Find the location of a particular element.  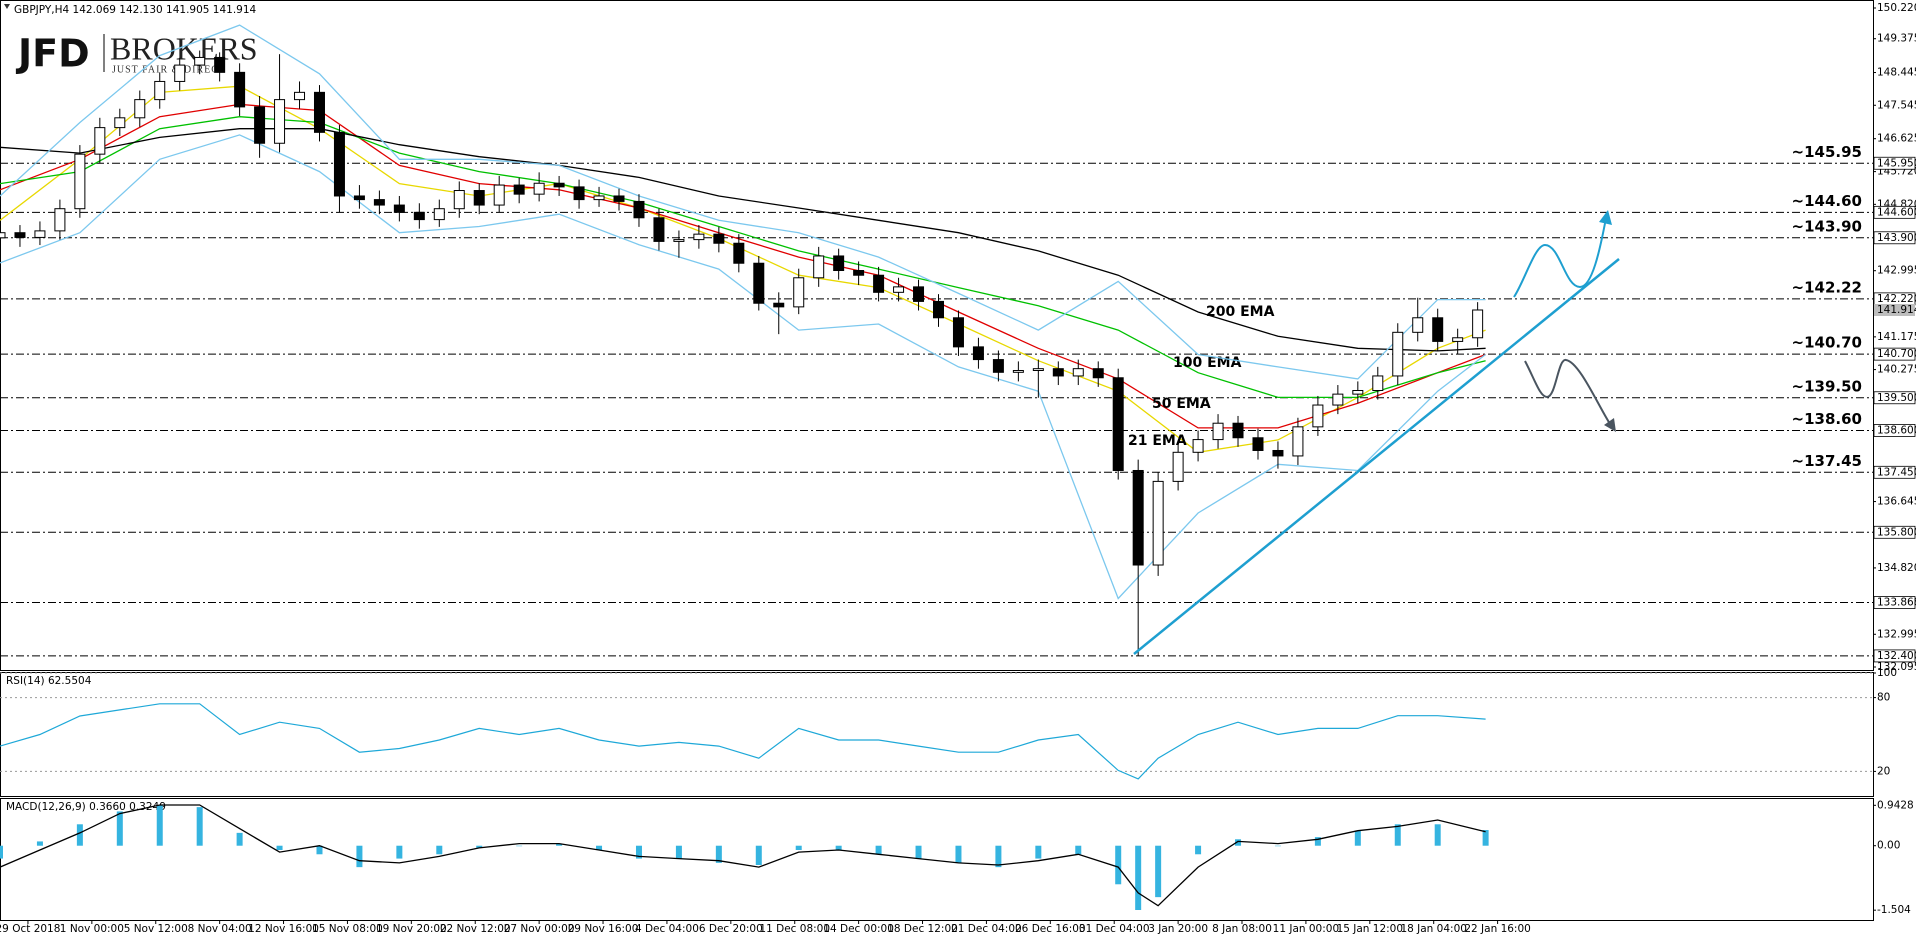

bearish-scenario-arrow is located at coordinates (1568, 393).